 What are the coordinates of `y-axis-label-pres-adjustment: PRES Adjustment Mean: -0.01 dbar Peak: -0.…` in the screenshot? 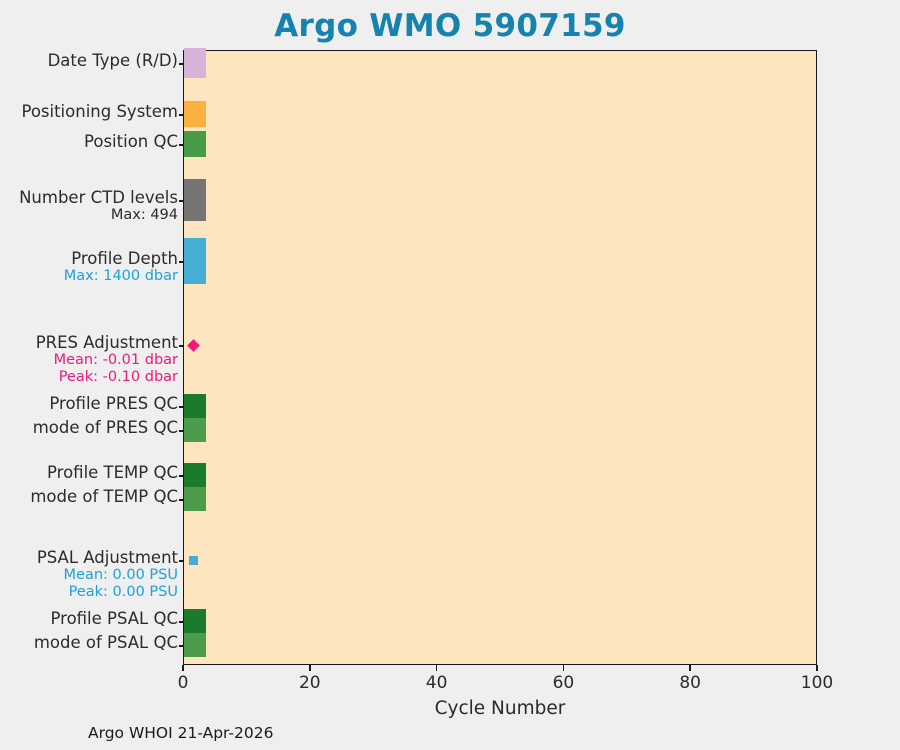 It's located at (107, 359).